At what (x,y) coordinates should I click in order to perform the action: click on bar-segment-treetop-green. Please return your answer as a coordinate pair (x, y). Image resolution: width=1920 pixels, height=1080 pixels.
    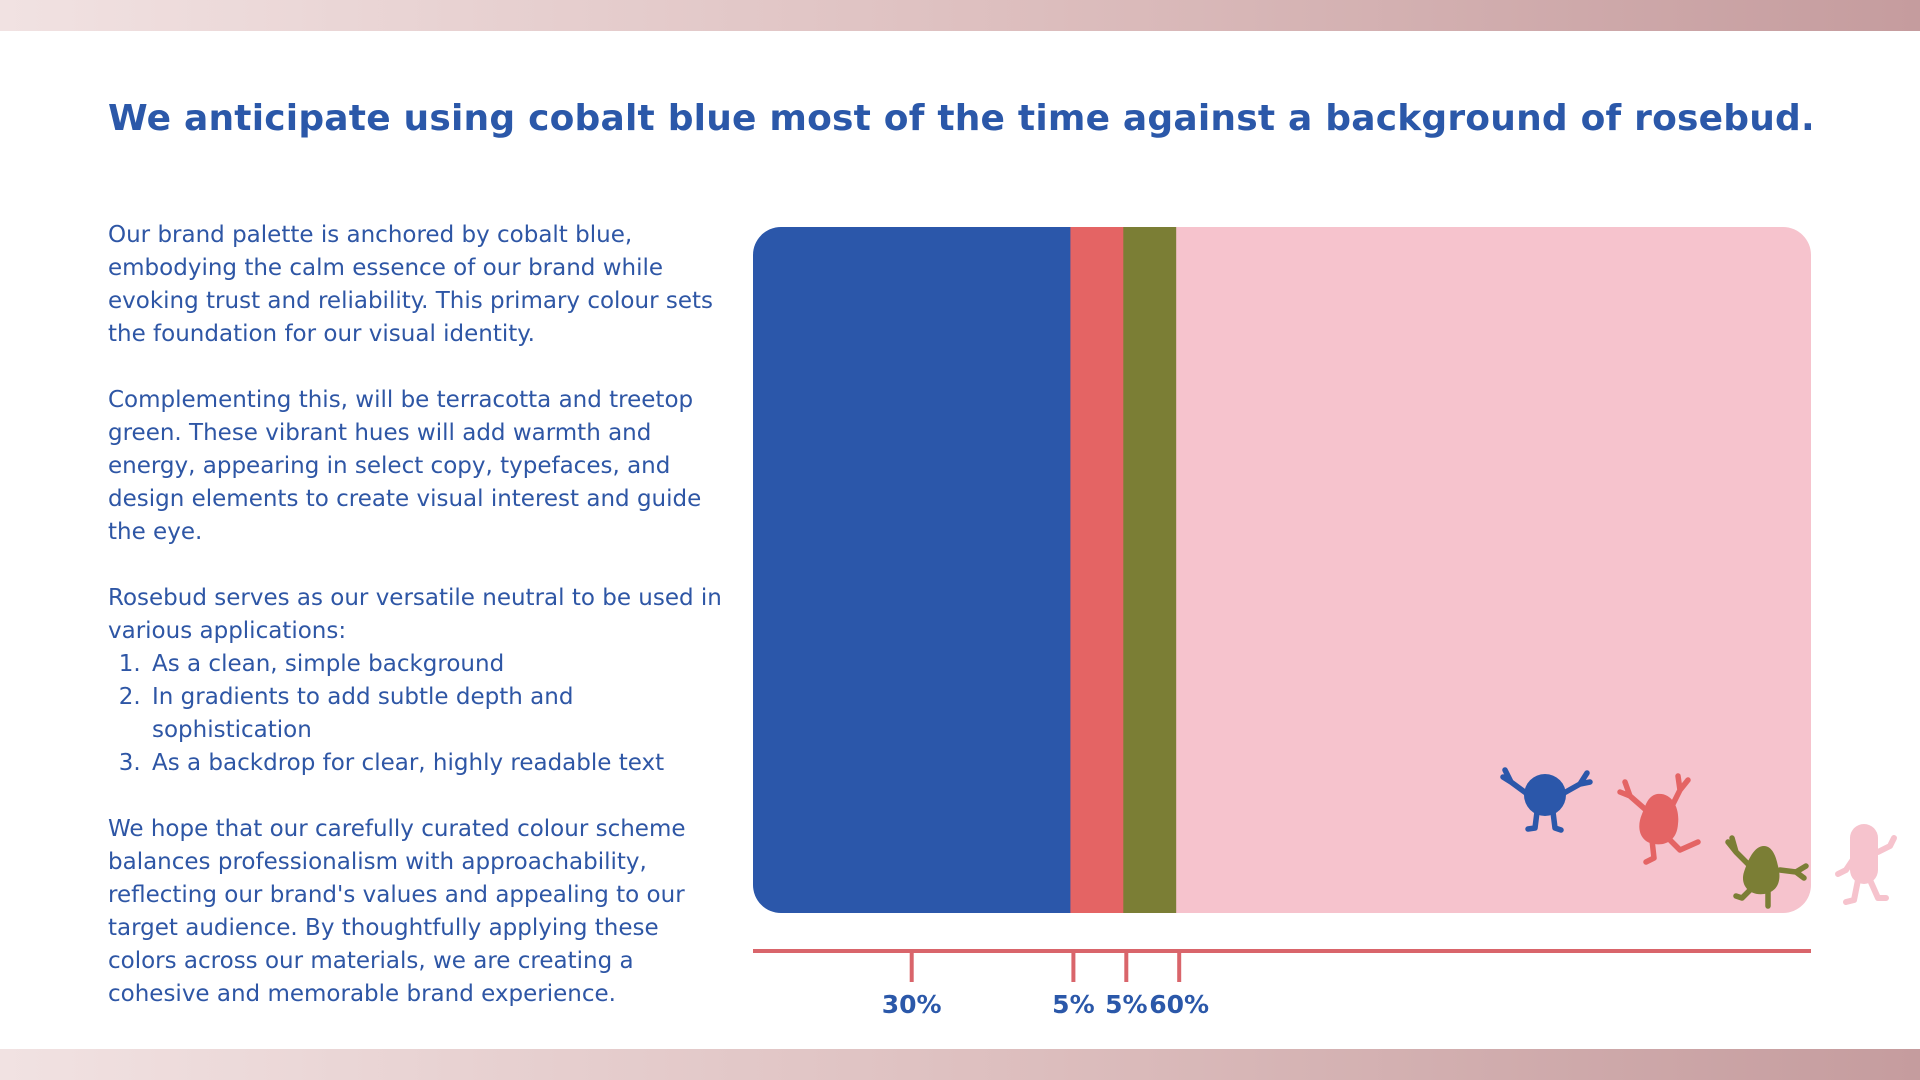
    Looking at the image, I should click on (1150, 570).